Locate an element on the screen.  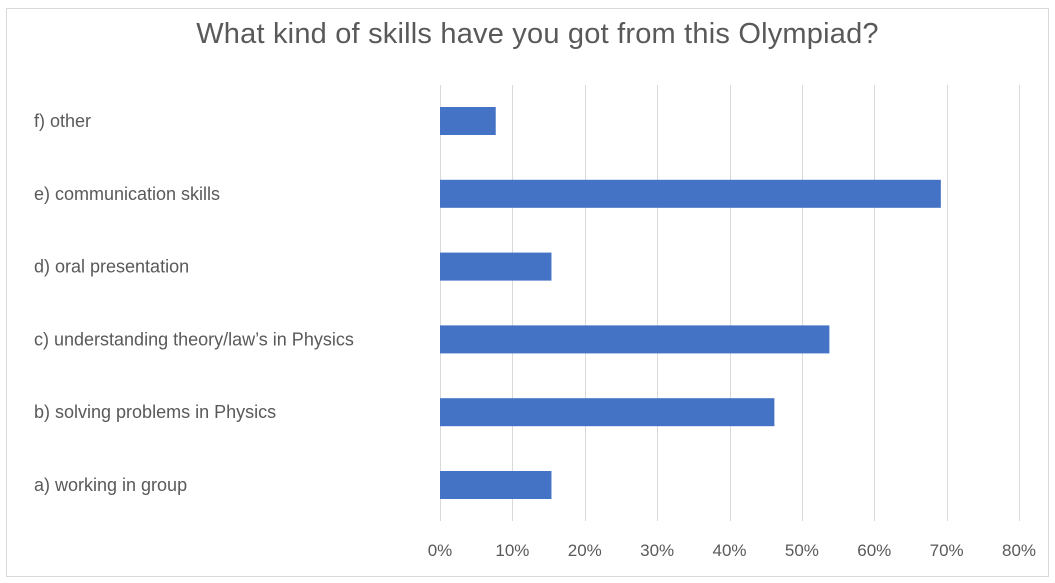
category-label: b) solving problems in Physics is located at coordinates (155, 412).